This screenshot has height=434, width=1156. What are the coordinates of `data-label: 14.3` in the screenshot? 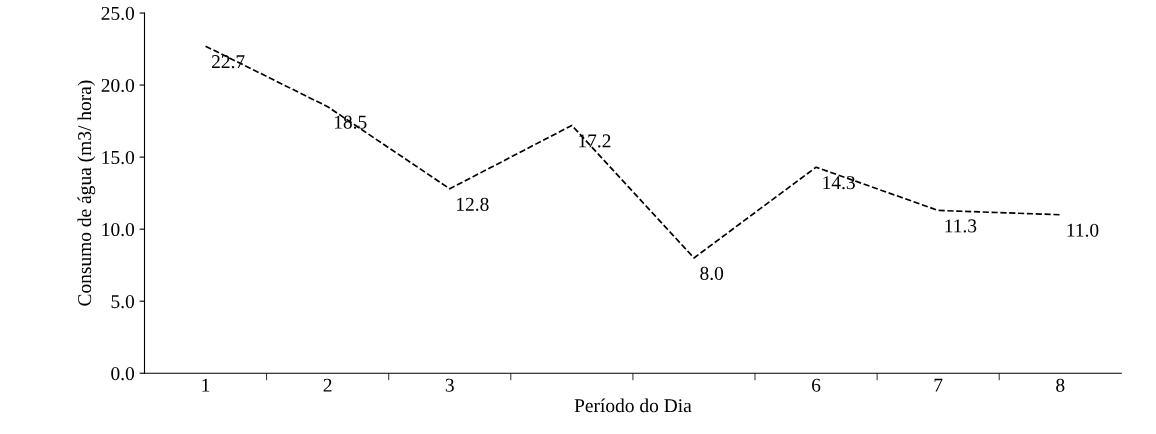 It's located at (839, 183).